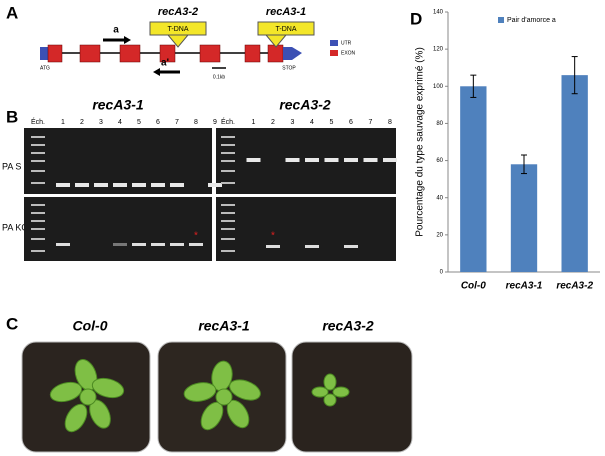  I want to click on lane-label: 2, so click(82, 122).